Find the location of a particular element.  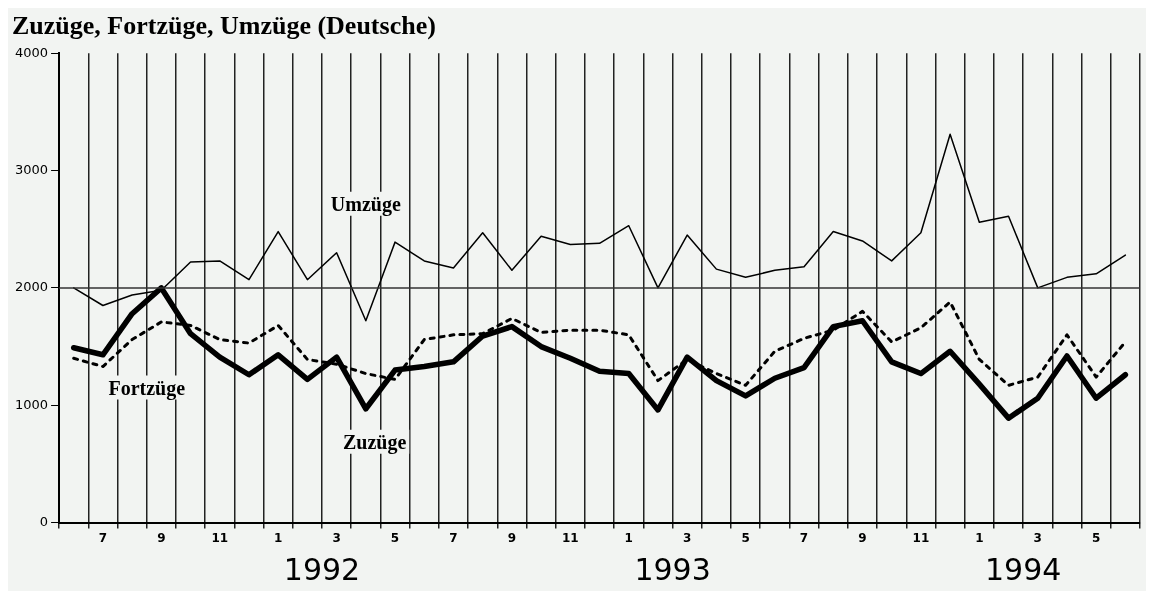

series-label: Fortzüge is located at coordinates (147, 388).